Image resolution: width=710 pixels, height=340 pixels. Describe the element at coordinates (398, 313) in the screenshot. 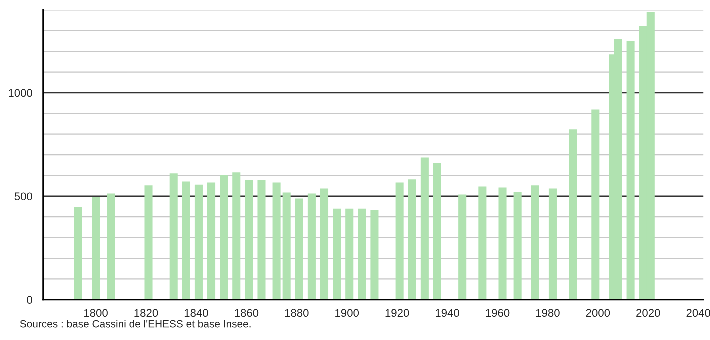

I see `x-tick-label: 1920` at that location.